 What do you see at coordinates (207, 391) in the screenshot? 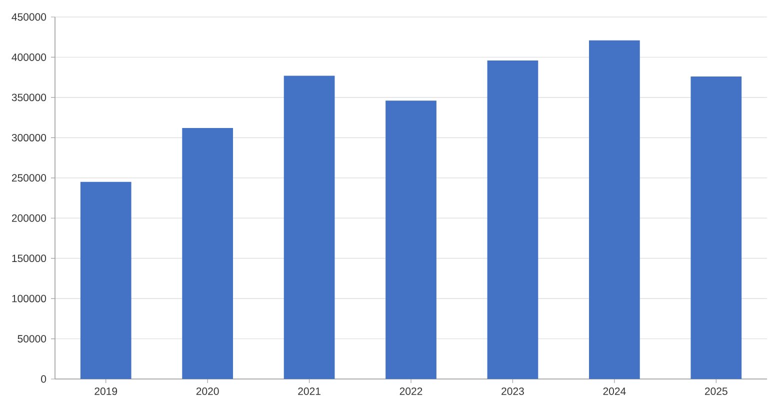
I see `x-tick-label: 2020` at bounding box center [207, 391].